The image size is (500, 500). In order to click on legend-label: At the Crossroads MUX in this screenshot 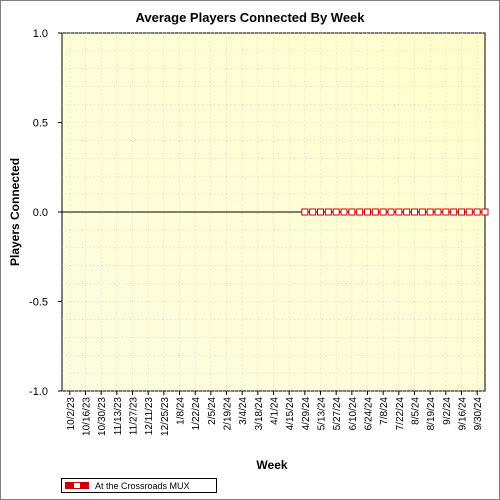, I will do `click(142, 485)`.